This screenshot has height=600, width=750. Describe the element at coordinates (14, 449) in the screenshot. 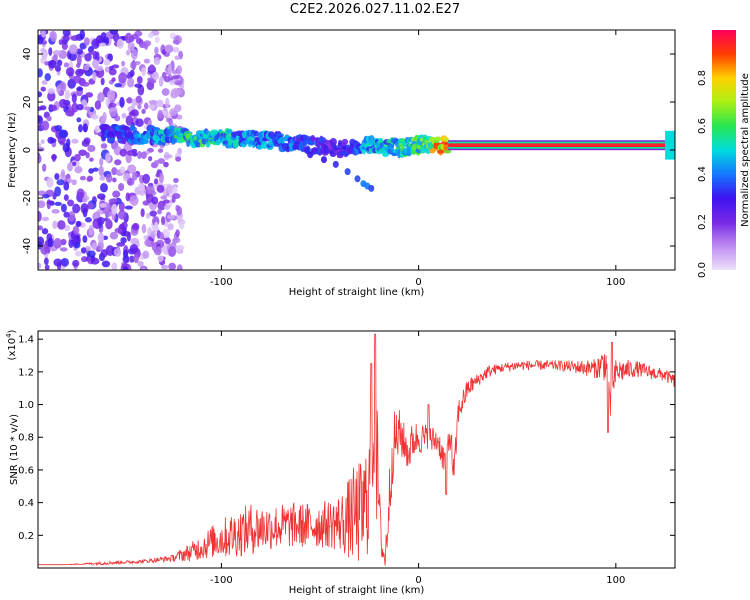

I see `snr-y-axis-label: SNR (10 * v/v)` at that location.